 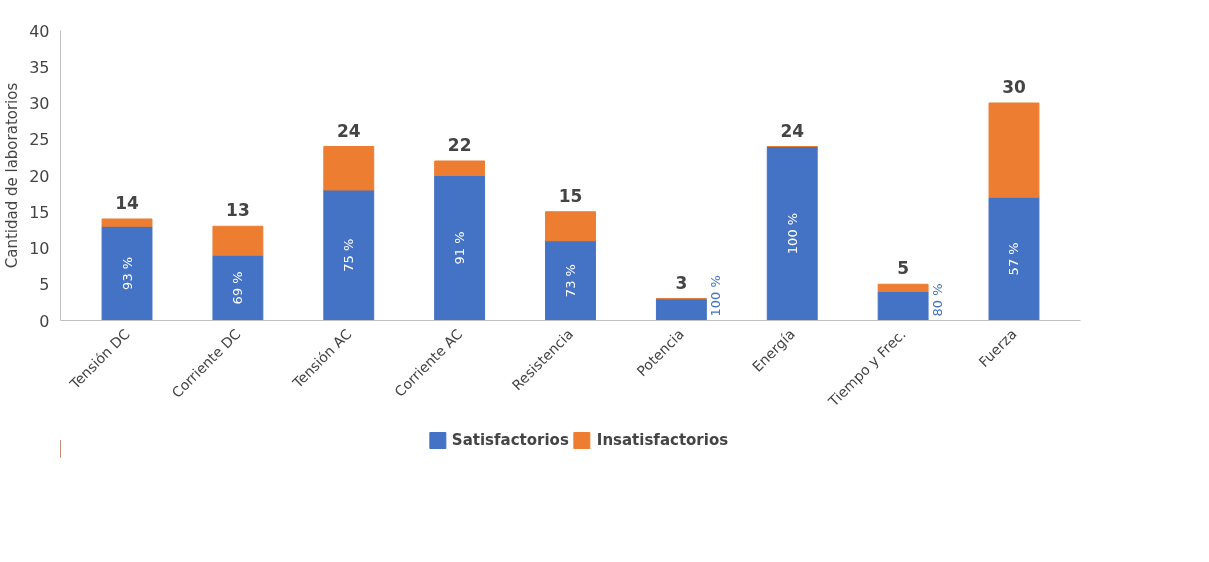 I want to click on y-tick-label: 5, so click(x=44, y=285).